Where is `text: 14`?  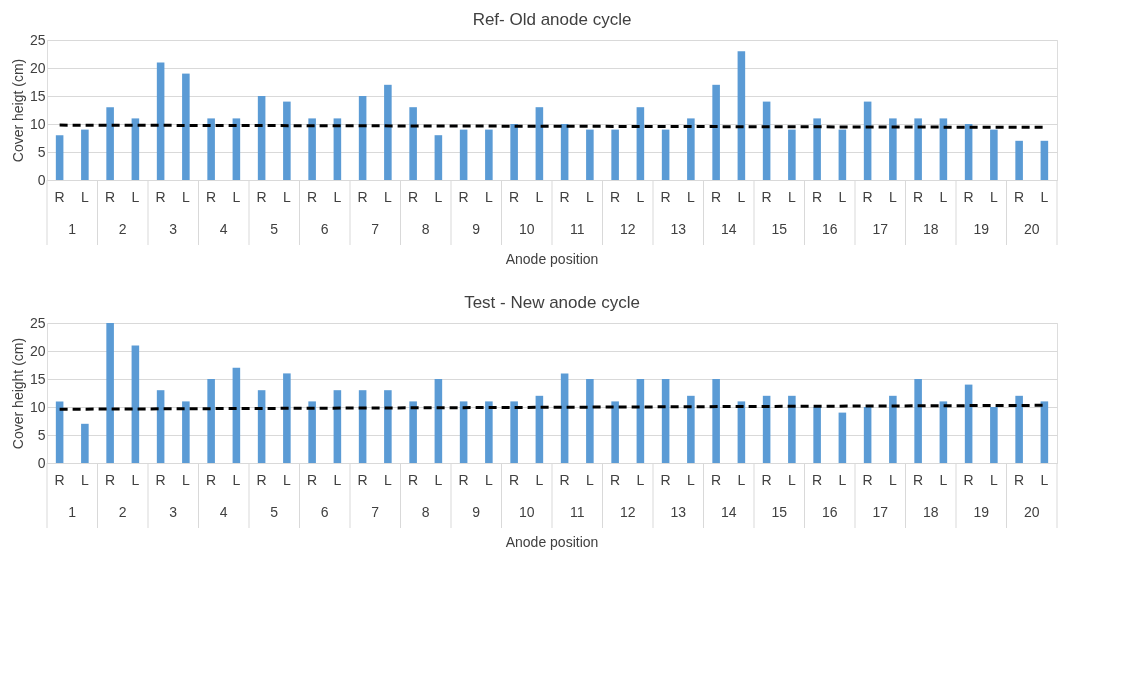 text: 14 is located at coordinates (728, 512).